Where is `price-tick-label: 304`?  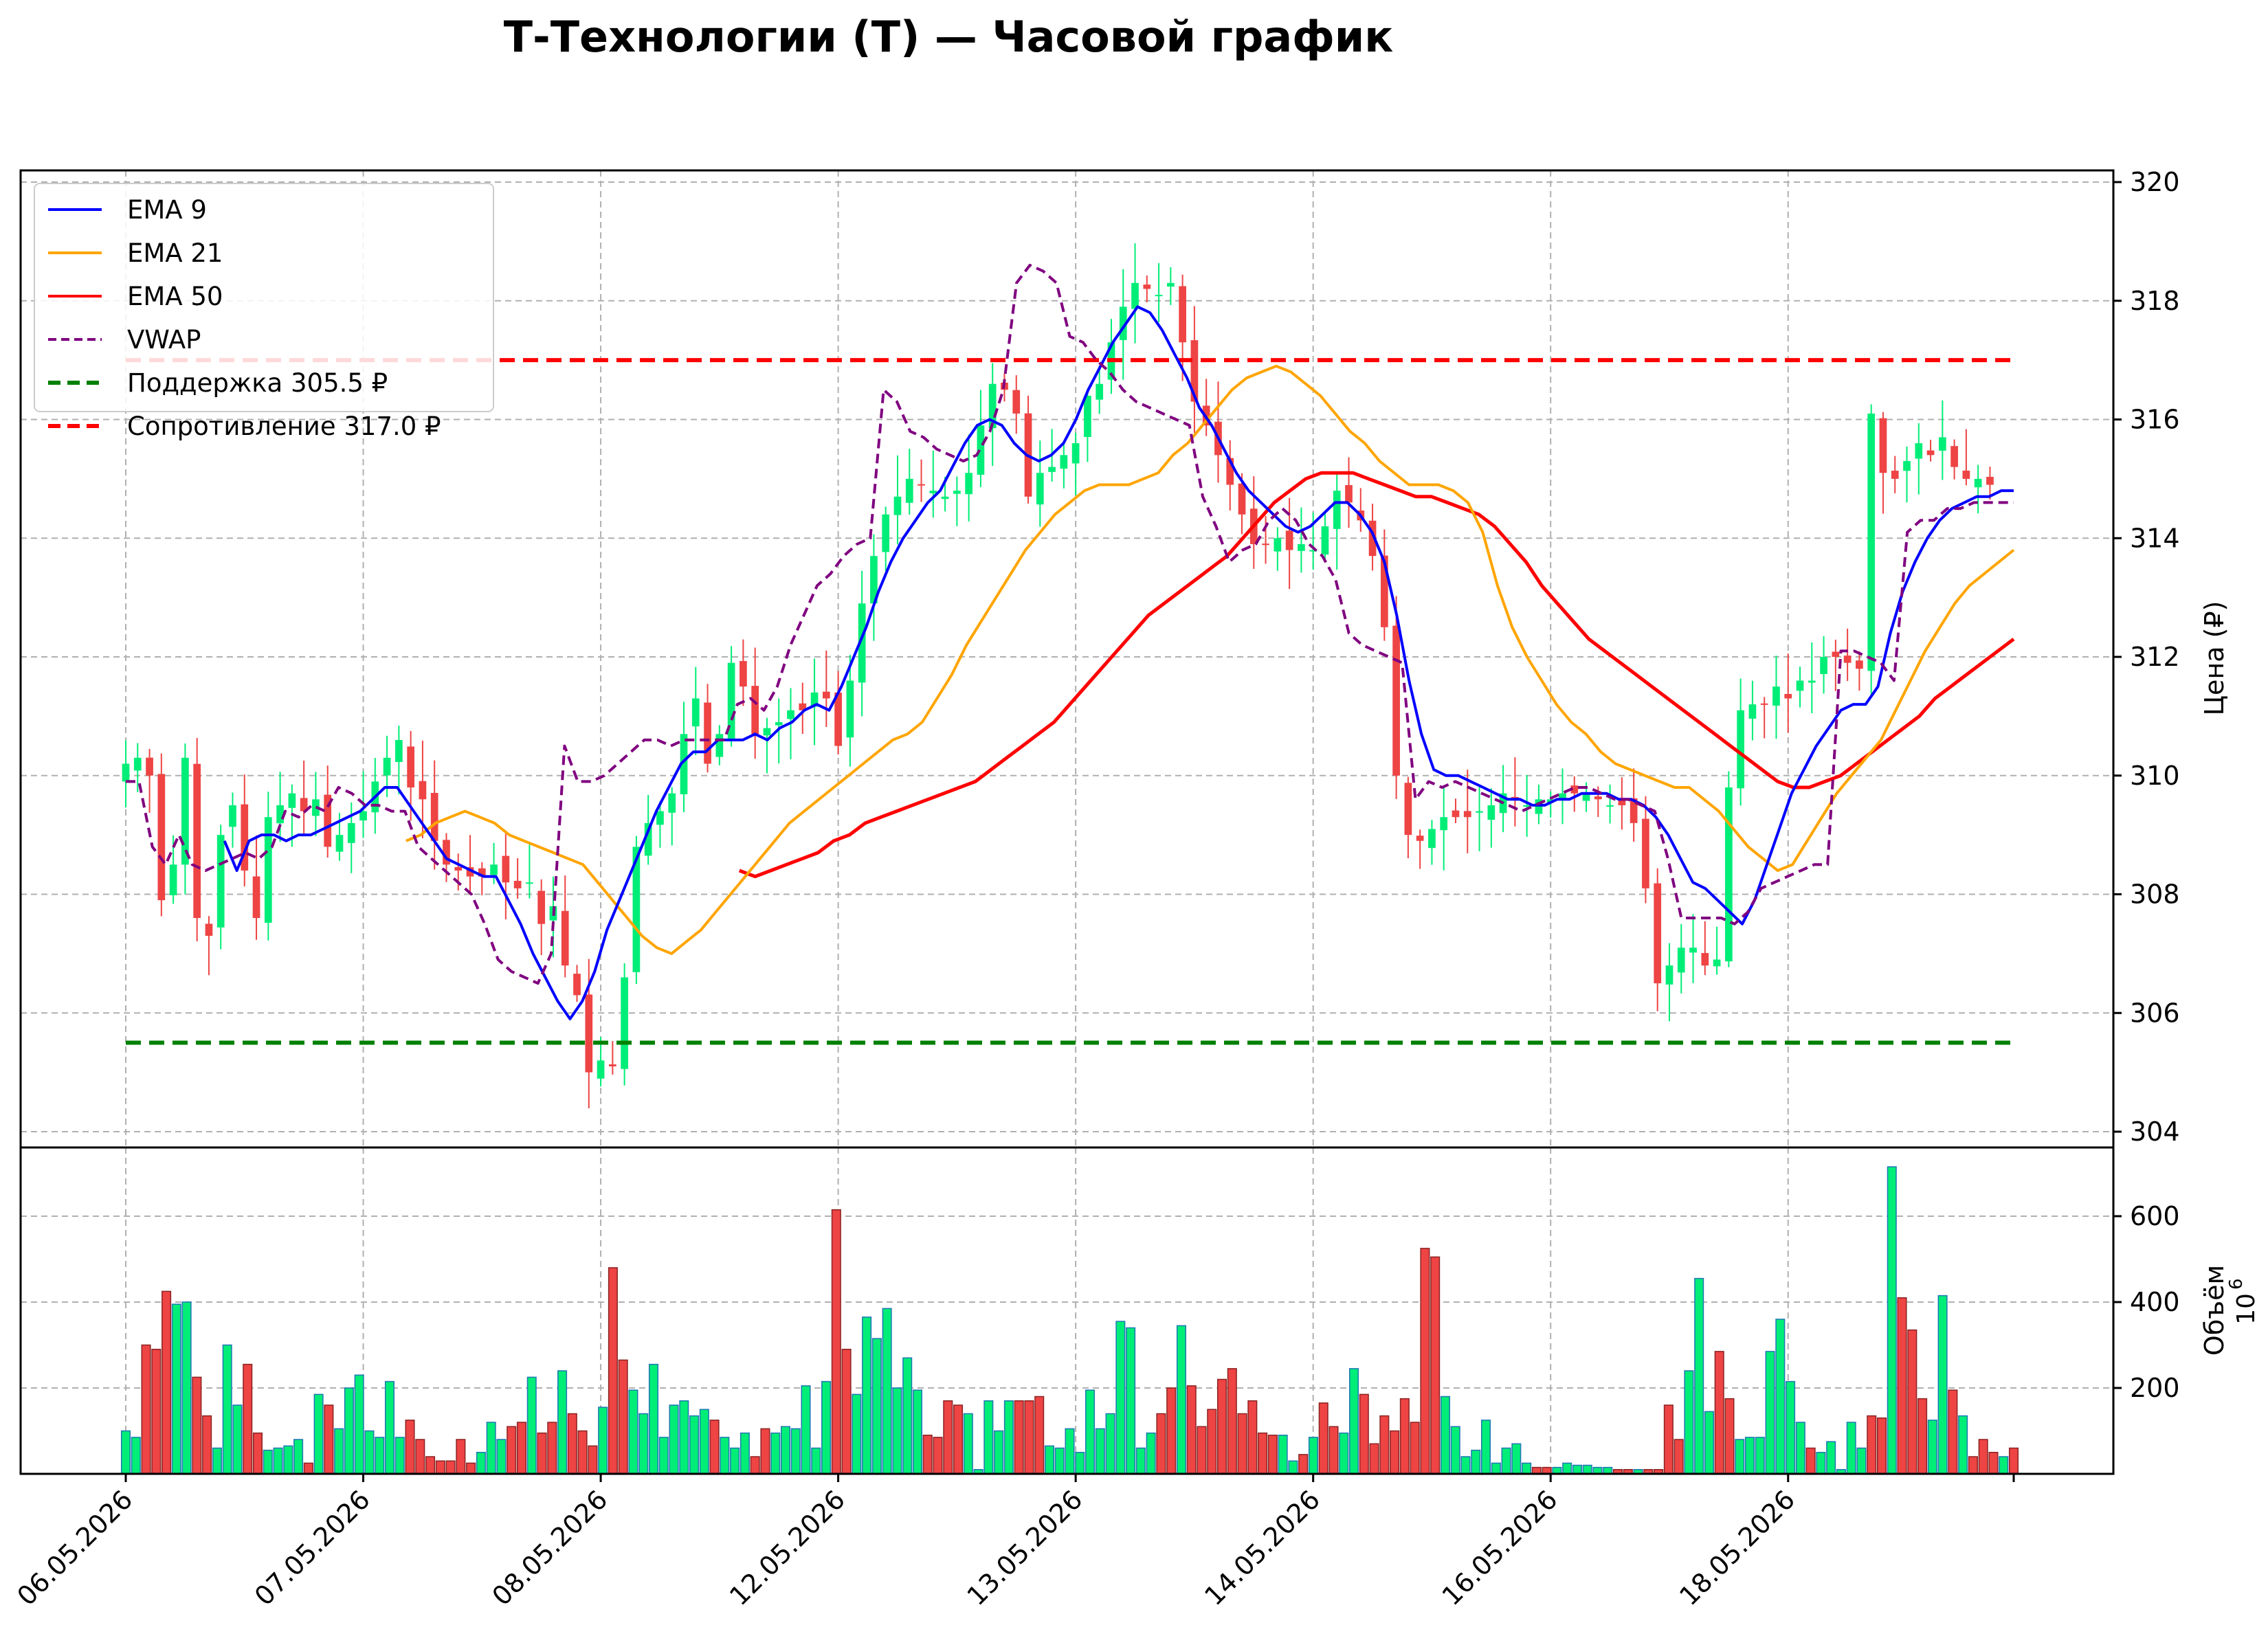 price-tick-label: 304 is located at coordinates (2155, 1132).